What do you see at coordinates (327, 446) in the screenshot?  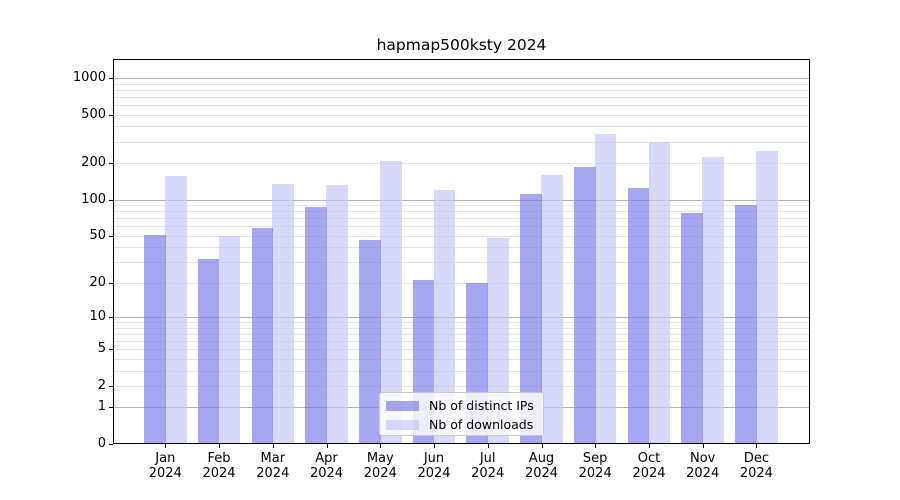 I see `x-tick-mark-apr` at bounding box center [327, 446].